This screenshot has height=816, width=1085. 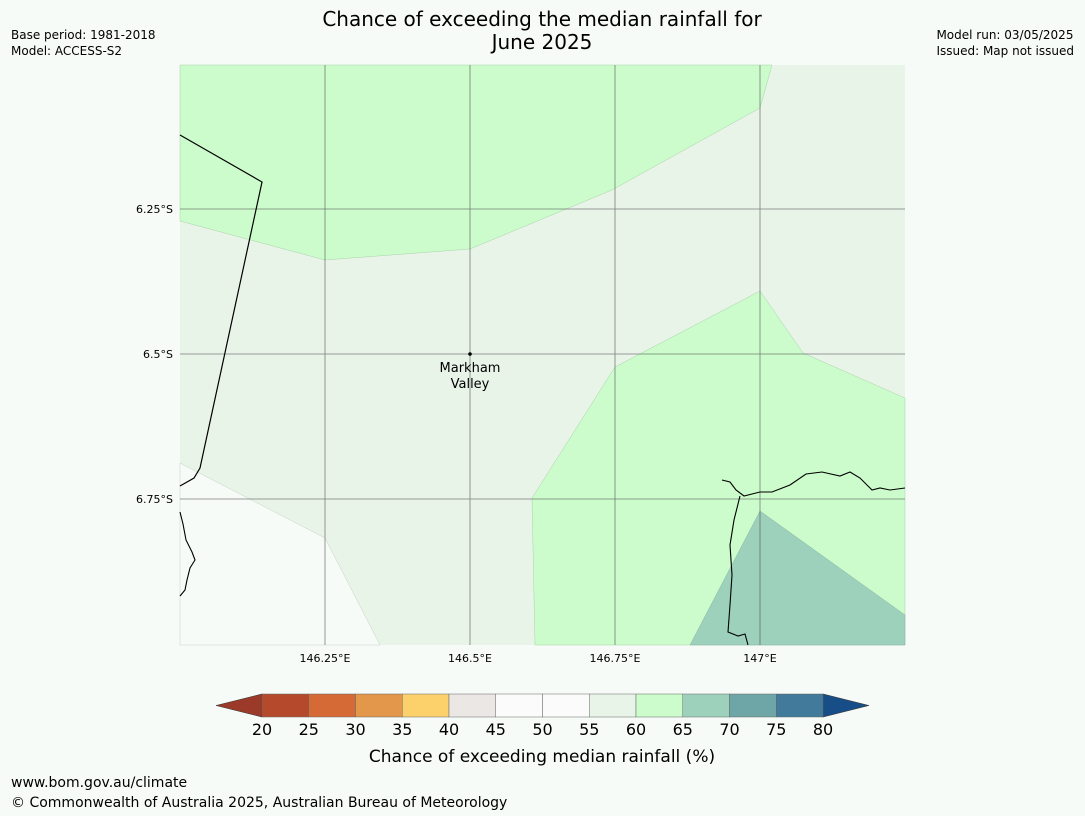 What do you see at coordinates (615, 658) in the screenshot?
I see `lon-label: 146.75°E` at bounding box center [615, 658].